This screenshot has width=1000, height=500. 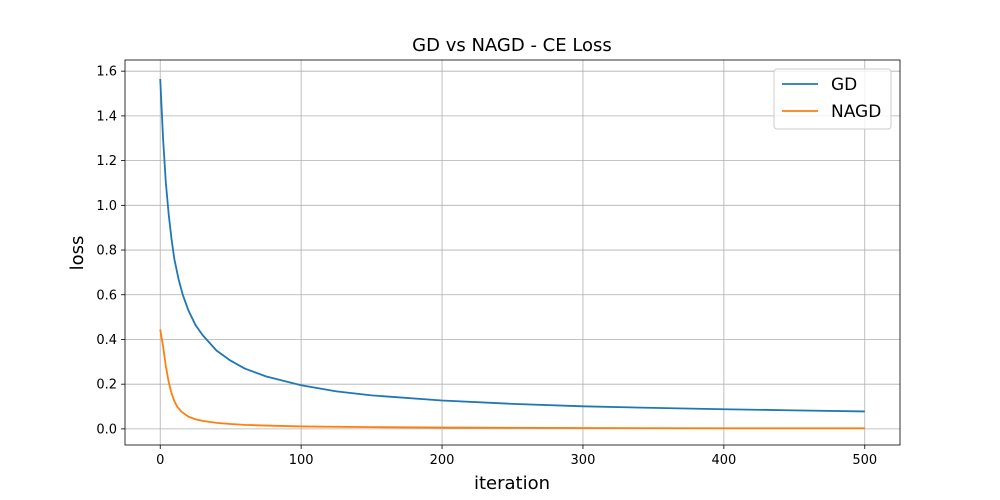 What do you see at coordinates (106, 206) in the screenshot?
I see `y-tick-label: 1.0` at bounding box center [106, 206].